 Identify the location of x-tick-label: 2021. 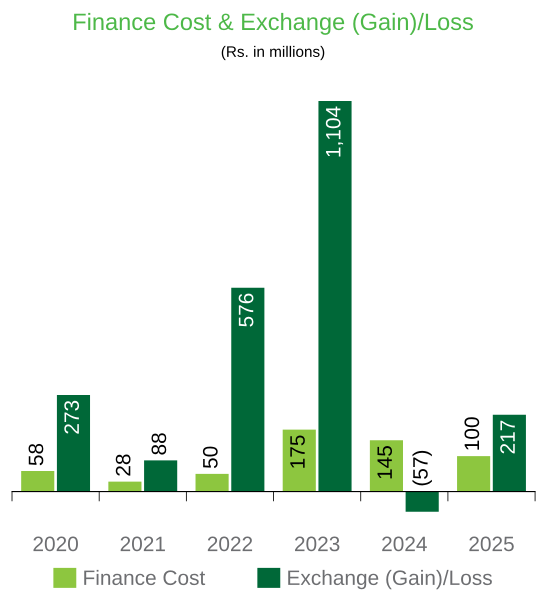
(142, 544).